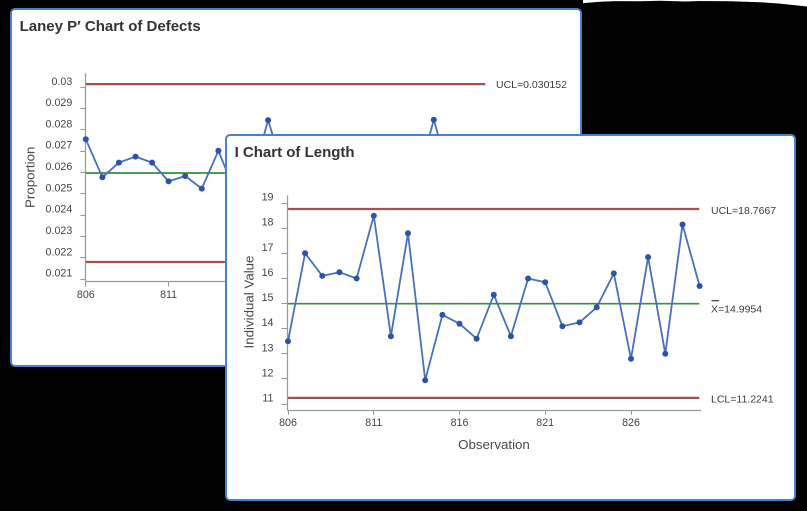  What do you see at coordinates (268, 272) in the screenshot?
I see `svg-text: 16` at bounding box center [268, 272].